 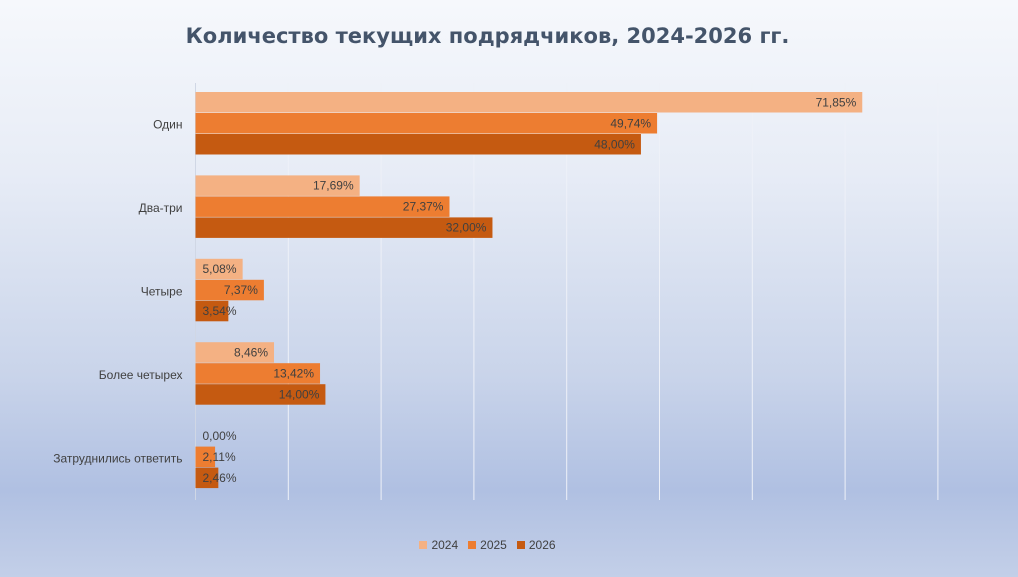 What do you see at coordinates (241, 290) in the screenshot?
I see `data-label: 7,37%` at bounding box center [241, 290].